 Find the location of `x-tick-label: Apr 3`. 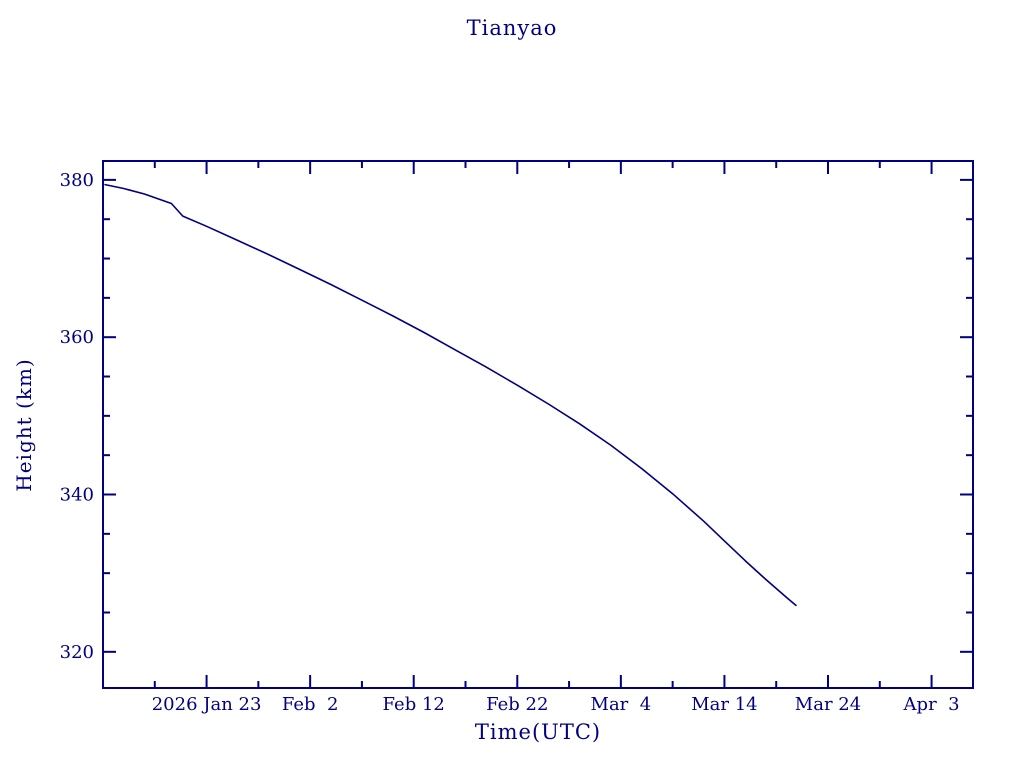

x-tick-label: Apr 3 is located at coordinates (931, 704).